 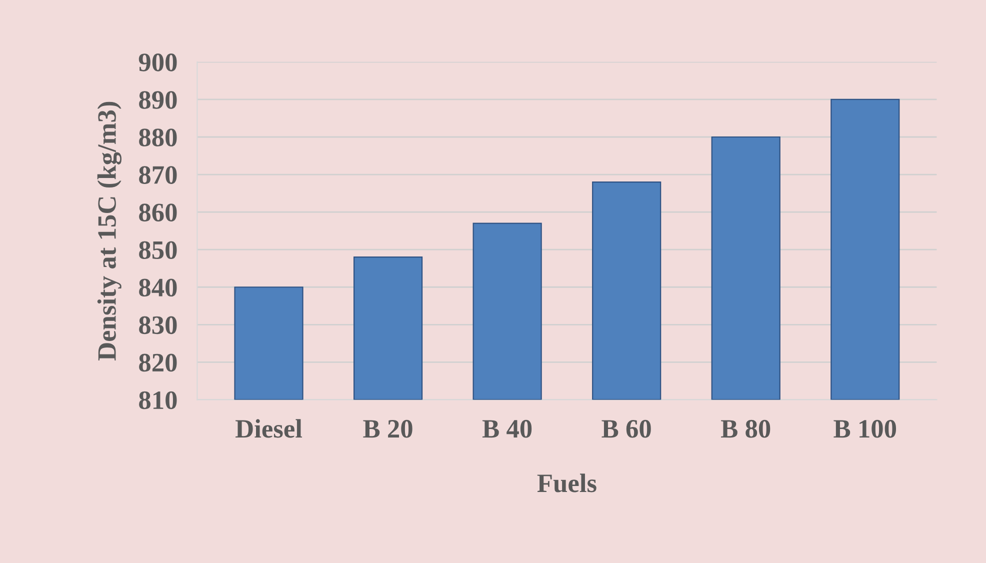 I want to click on y-tick-label: 890, so click(x=158, y=100).